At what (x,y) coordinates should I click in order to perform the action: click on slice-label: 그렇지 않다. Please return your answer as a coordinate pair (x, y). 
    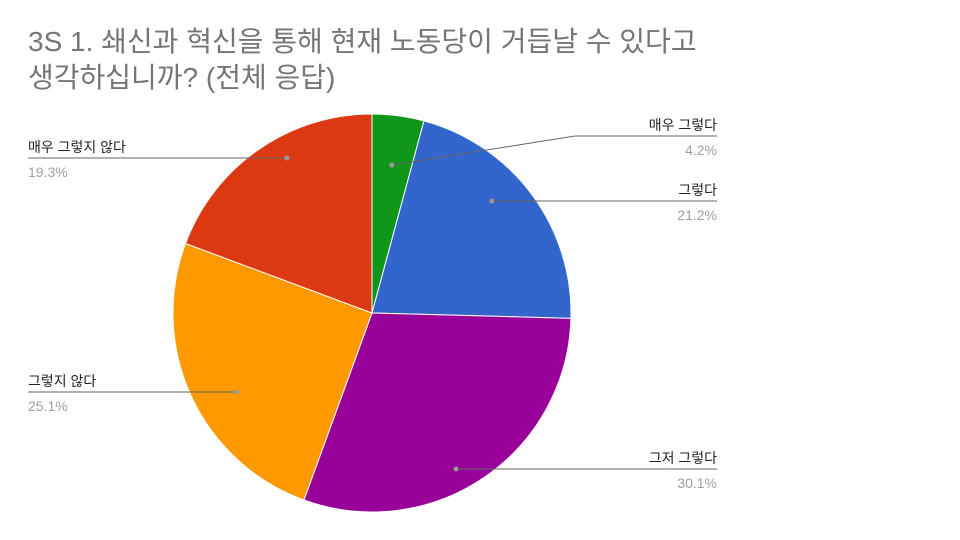
    Looking at the image, I should click on (62, 381).